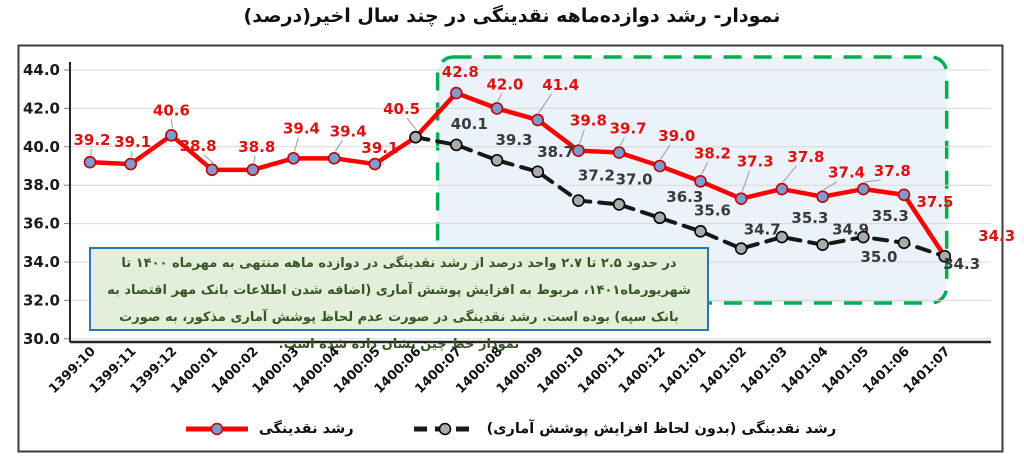 The image size is (1024, 470). Describe the element at coordinates (306, 429) in the screenshot. I see `legend-label-liquidity-growth: رشد نقدینگی` at that location.